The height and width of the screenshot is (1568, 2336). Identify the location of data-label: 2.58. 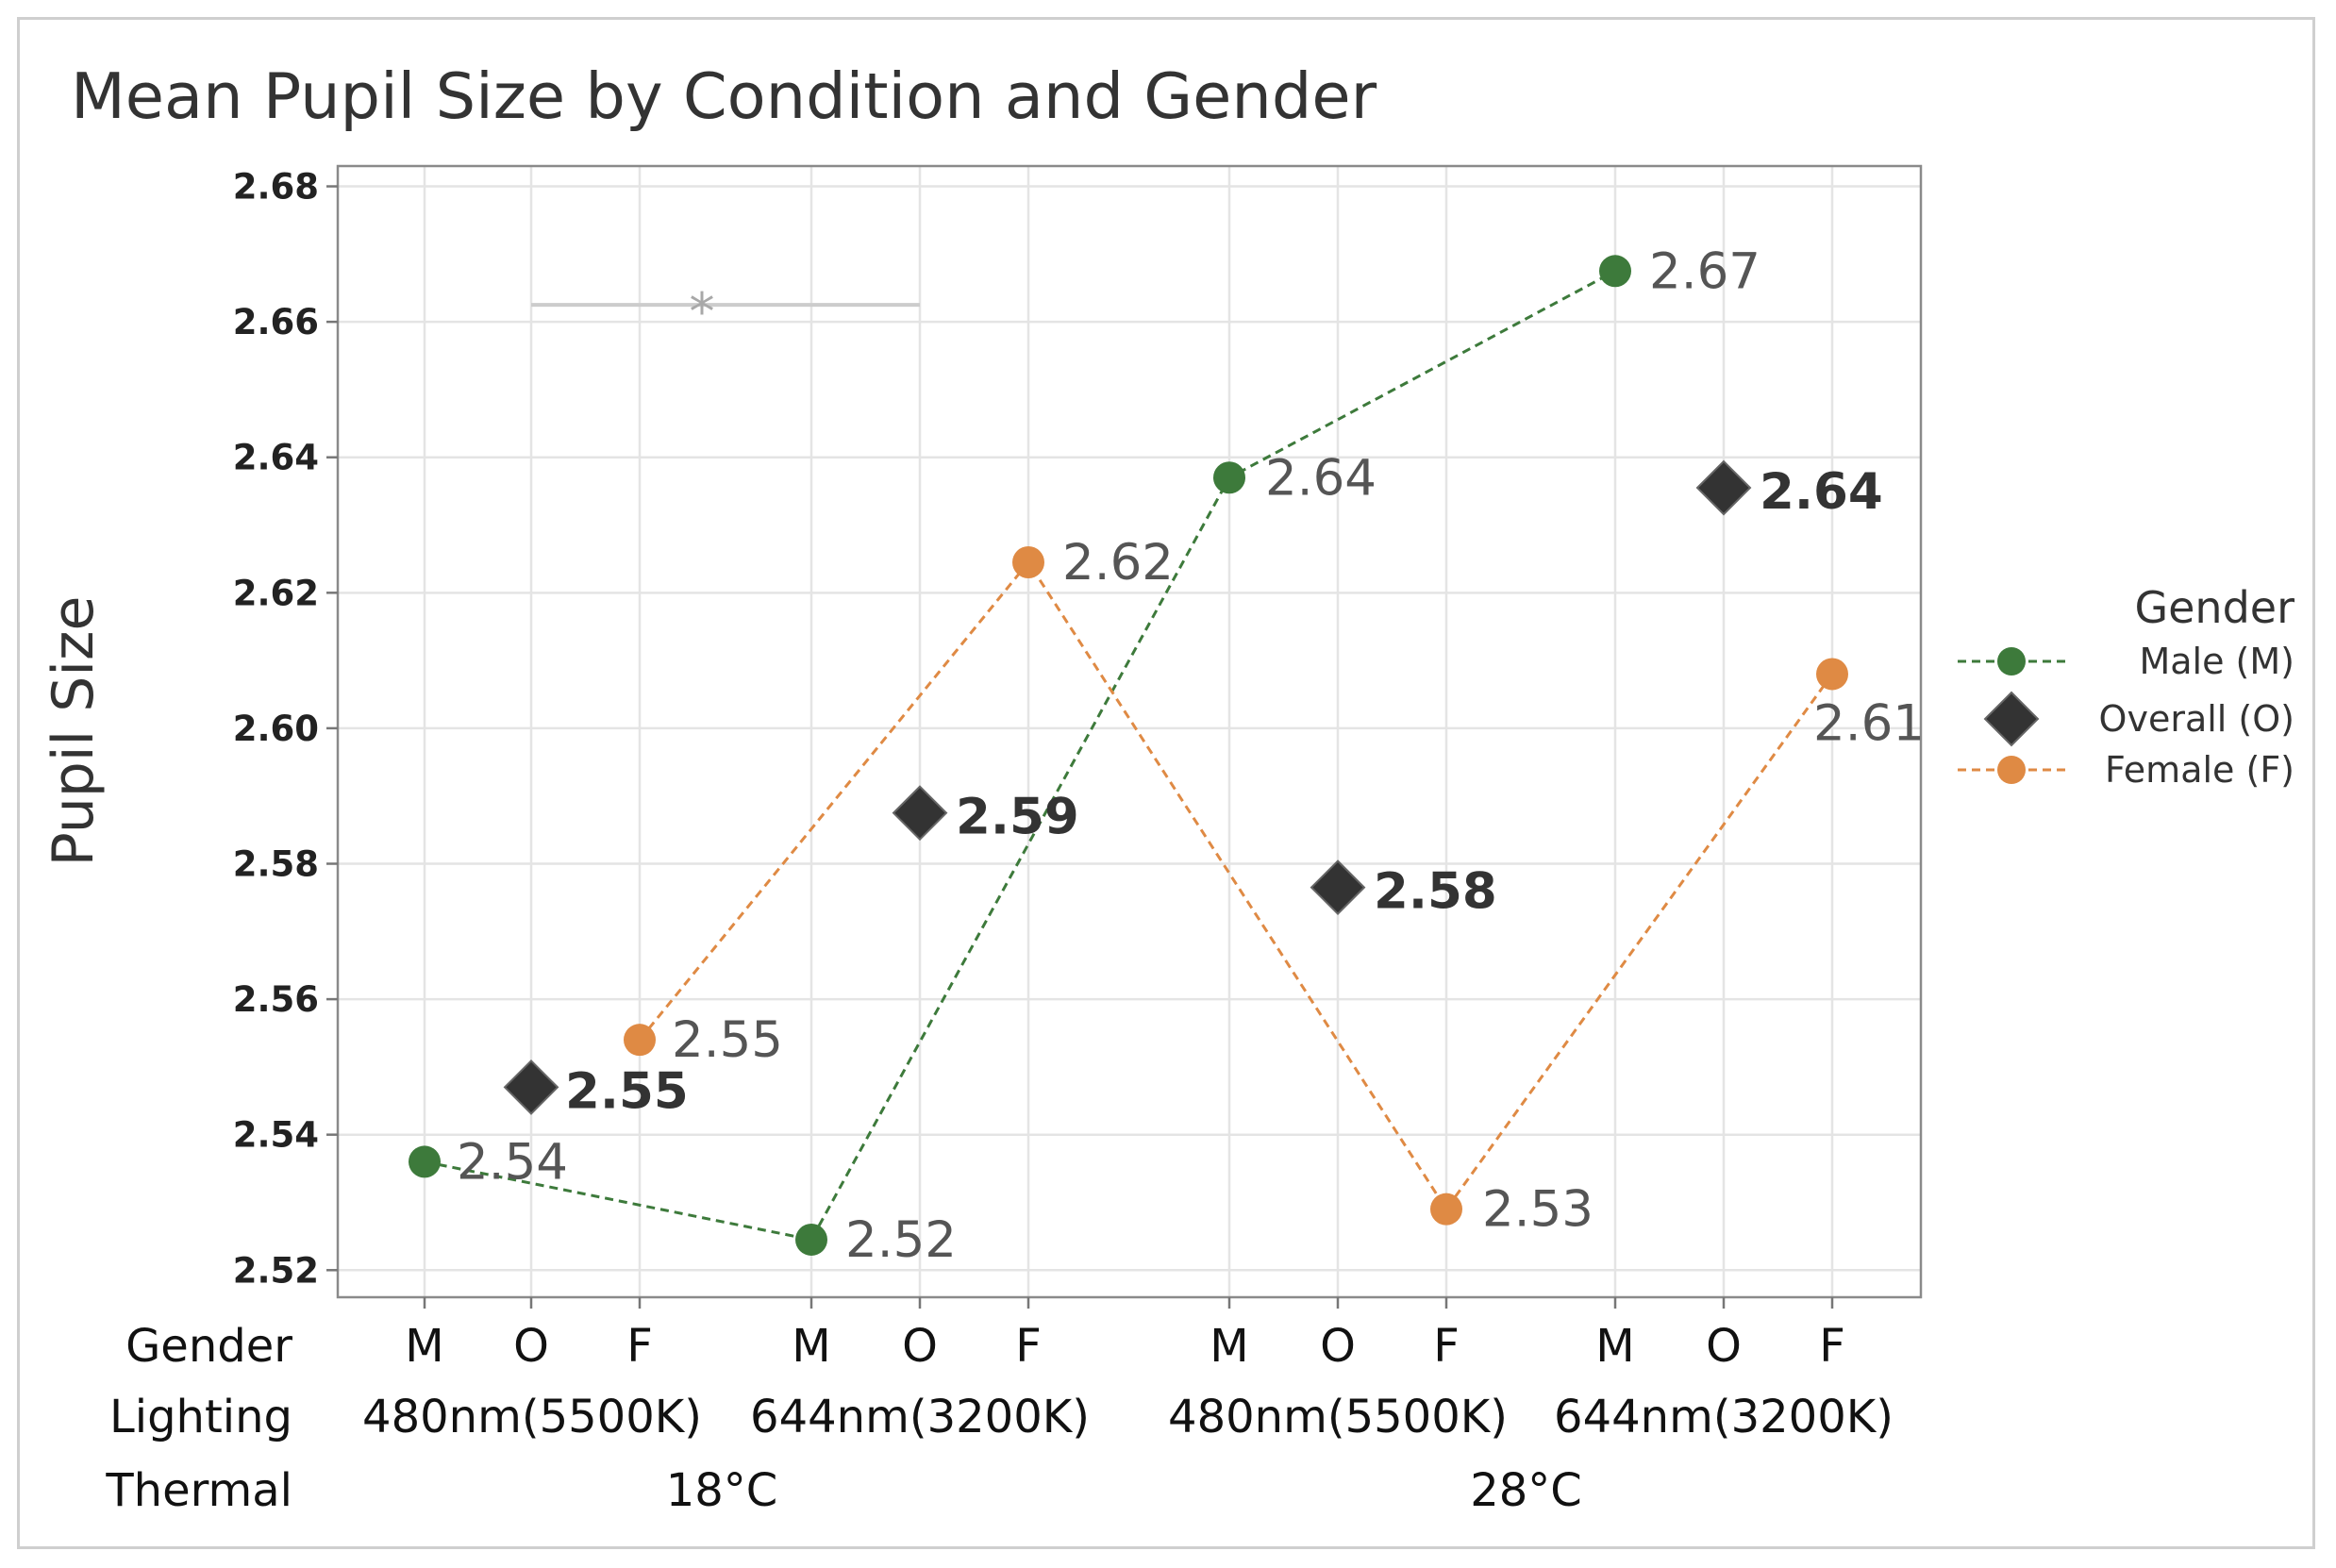
(1435, 892).